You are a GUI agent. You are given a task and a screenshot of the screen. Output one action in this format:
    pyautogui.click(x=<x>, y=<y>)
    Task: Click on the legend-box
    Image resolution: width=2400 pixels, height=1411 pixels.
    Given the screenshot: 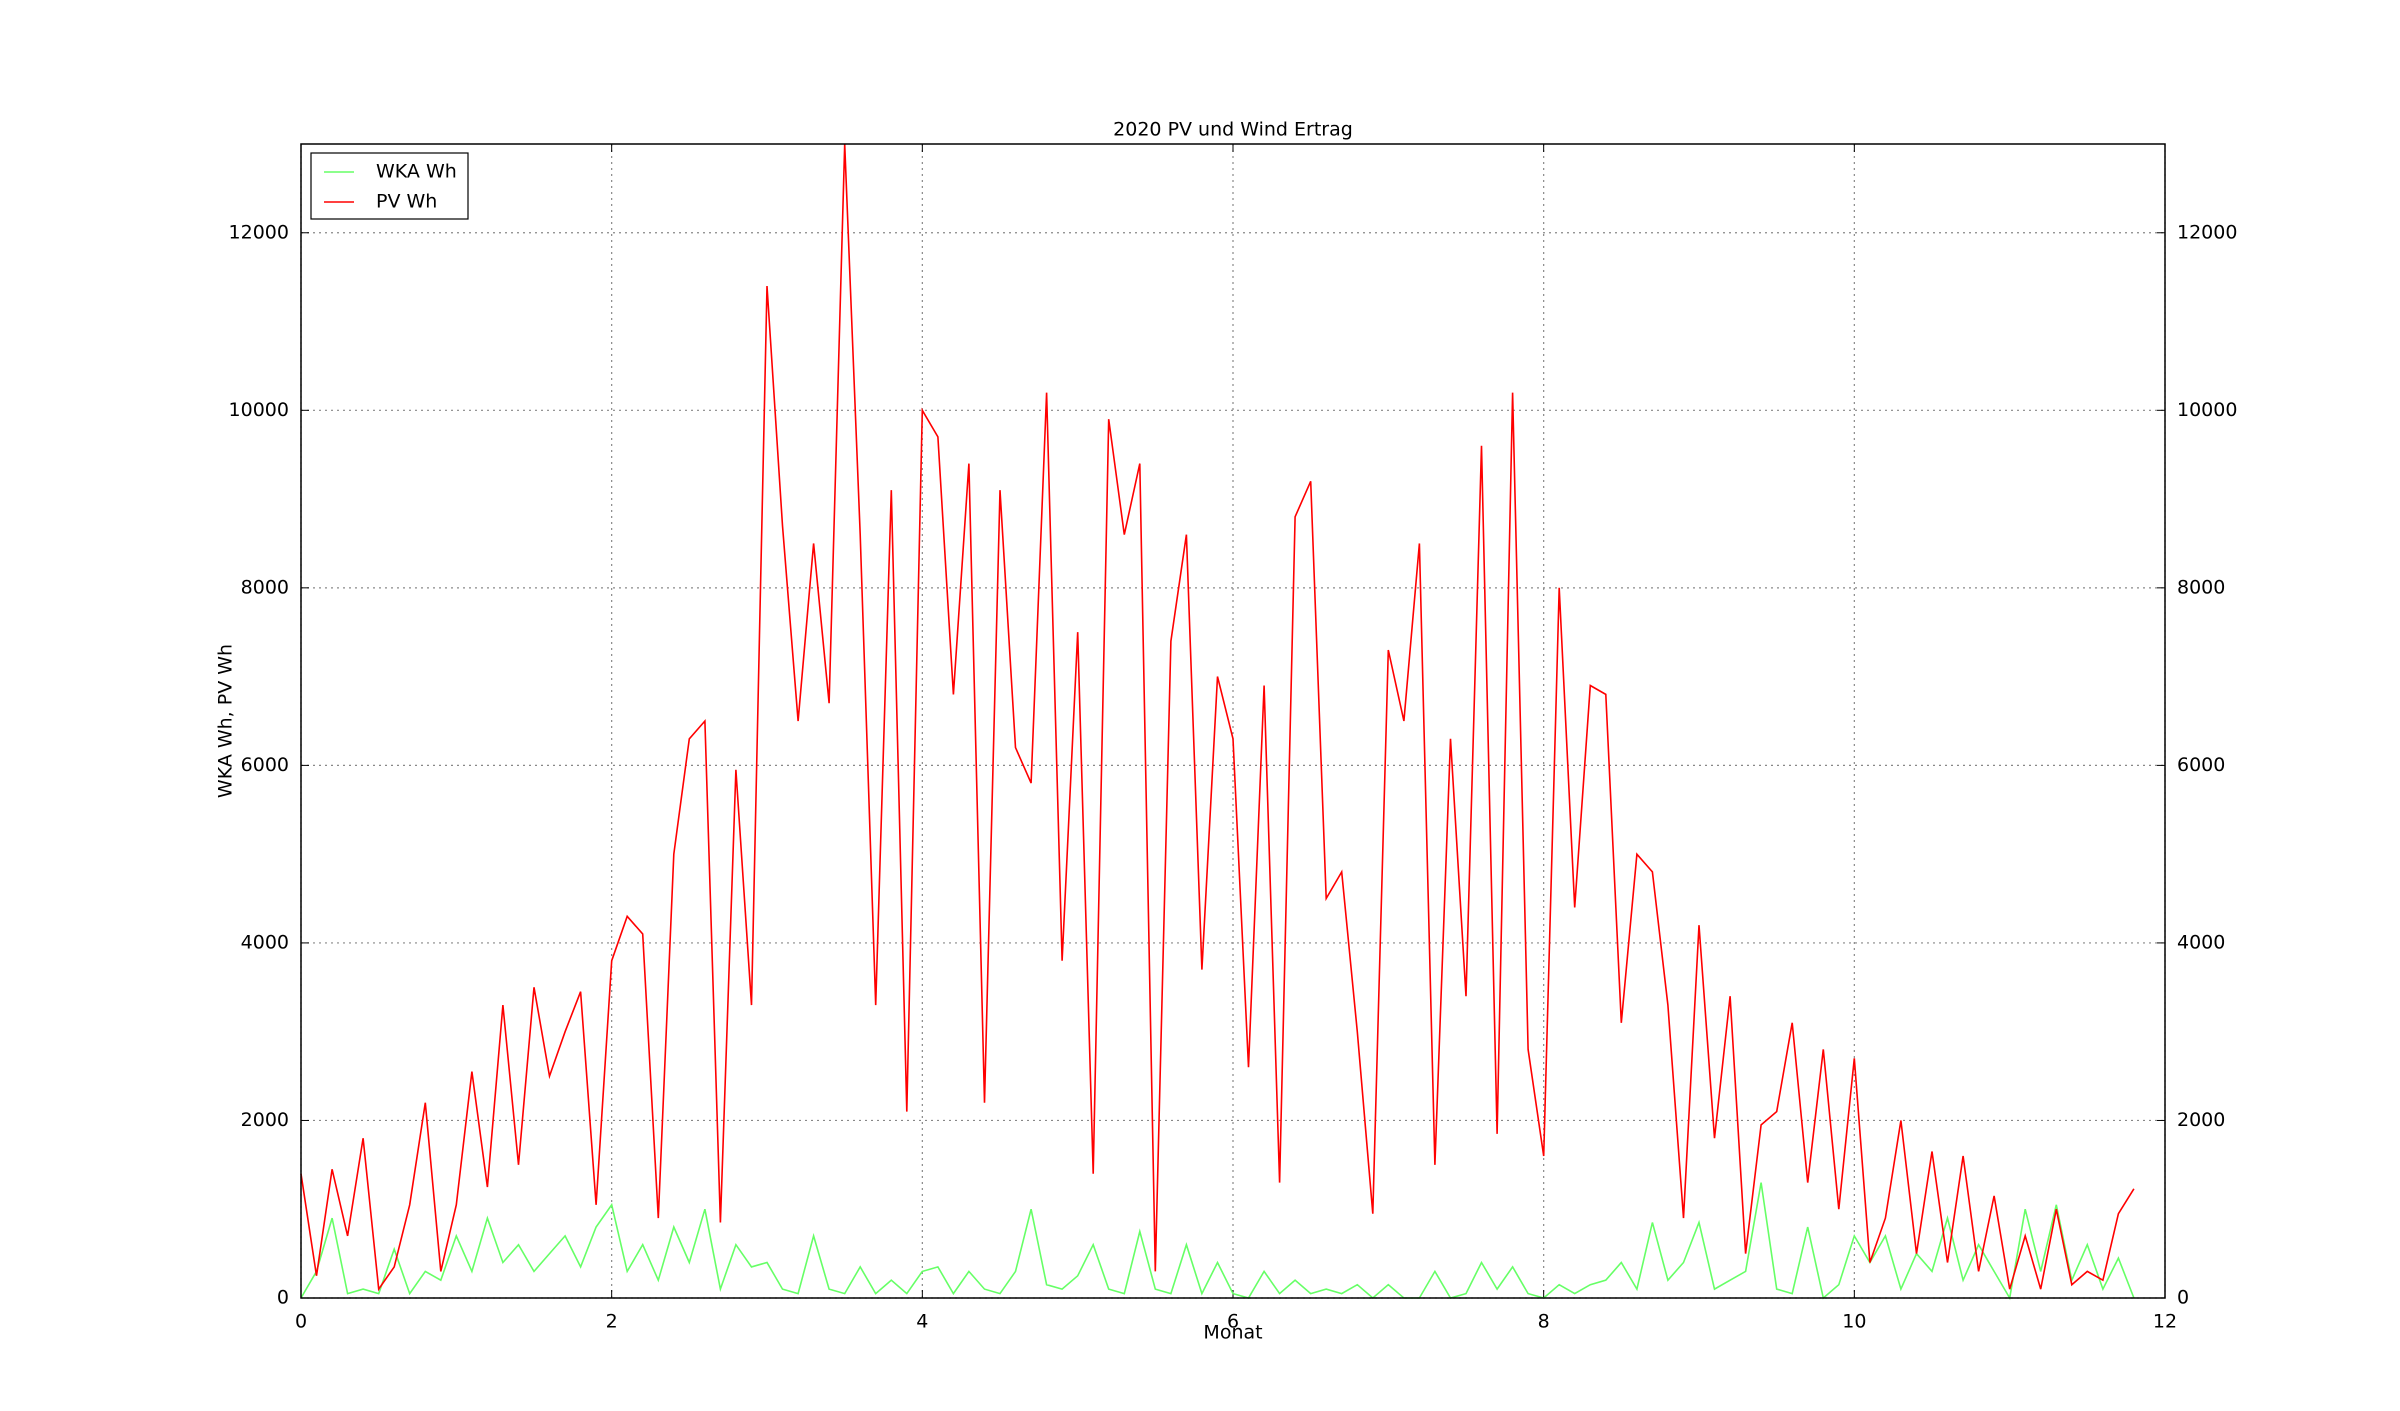 What is the action you would take?
    pyautogui.click(x=389, y=186)
    